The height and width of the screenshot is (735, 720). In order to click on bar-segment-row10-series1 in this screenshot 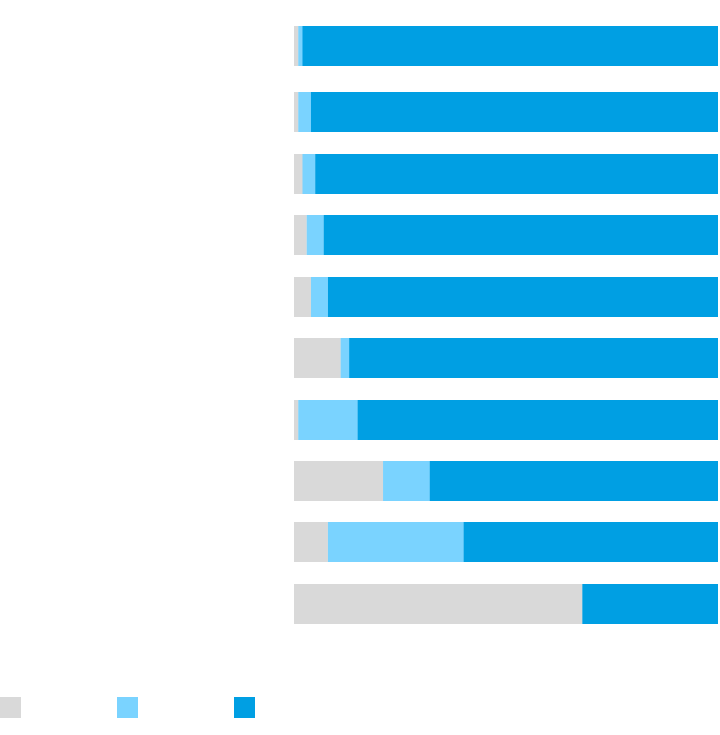, I will do `click(438, 604)`.